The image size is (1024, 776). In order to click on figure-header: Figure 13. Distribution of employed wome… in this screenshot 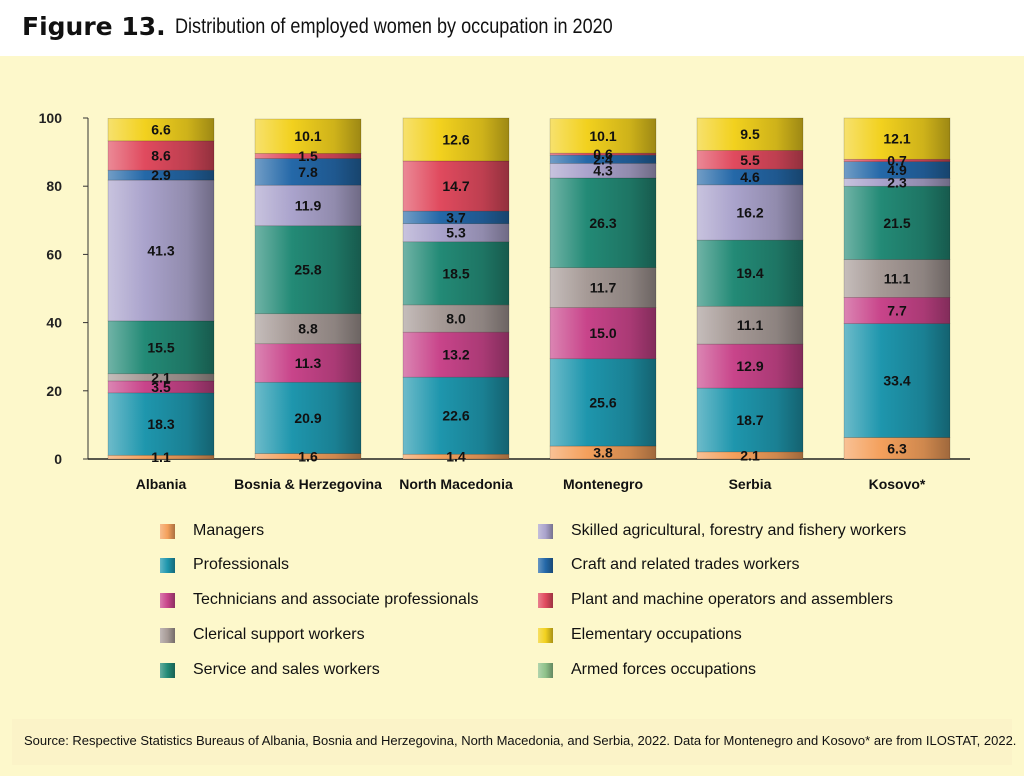, I will do `click(512, 28)`.